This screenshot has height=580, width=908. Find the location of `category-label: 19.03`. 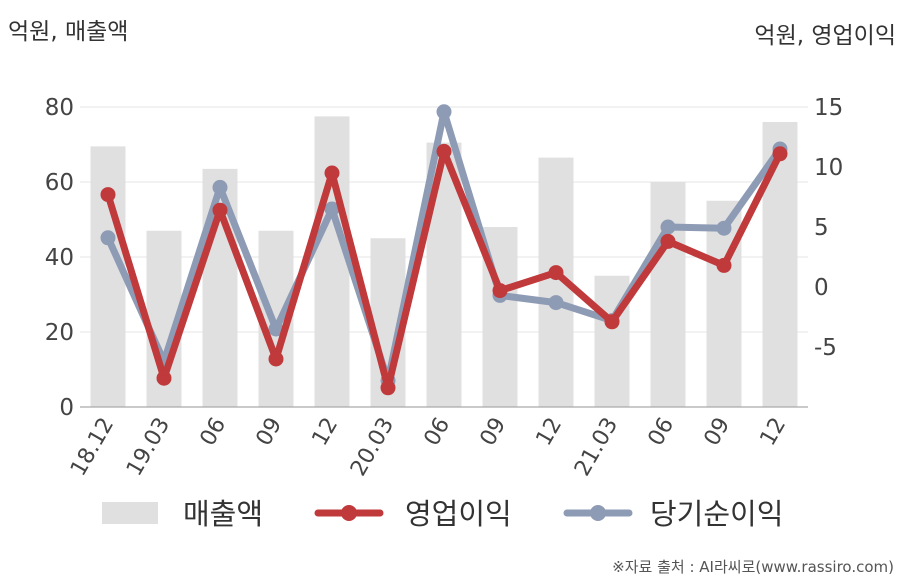

category-label: 19.03 is located at coordinates (148, 447).